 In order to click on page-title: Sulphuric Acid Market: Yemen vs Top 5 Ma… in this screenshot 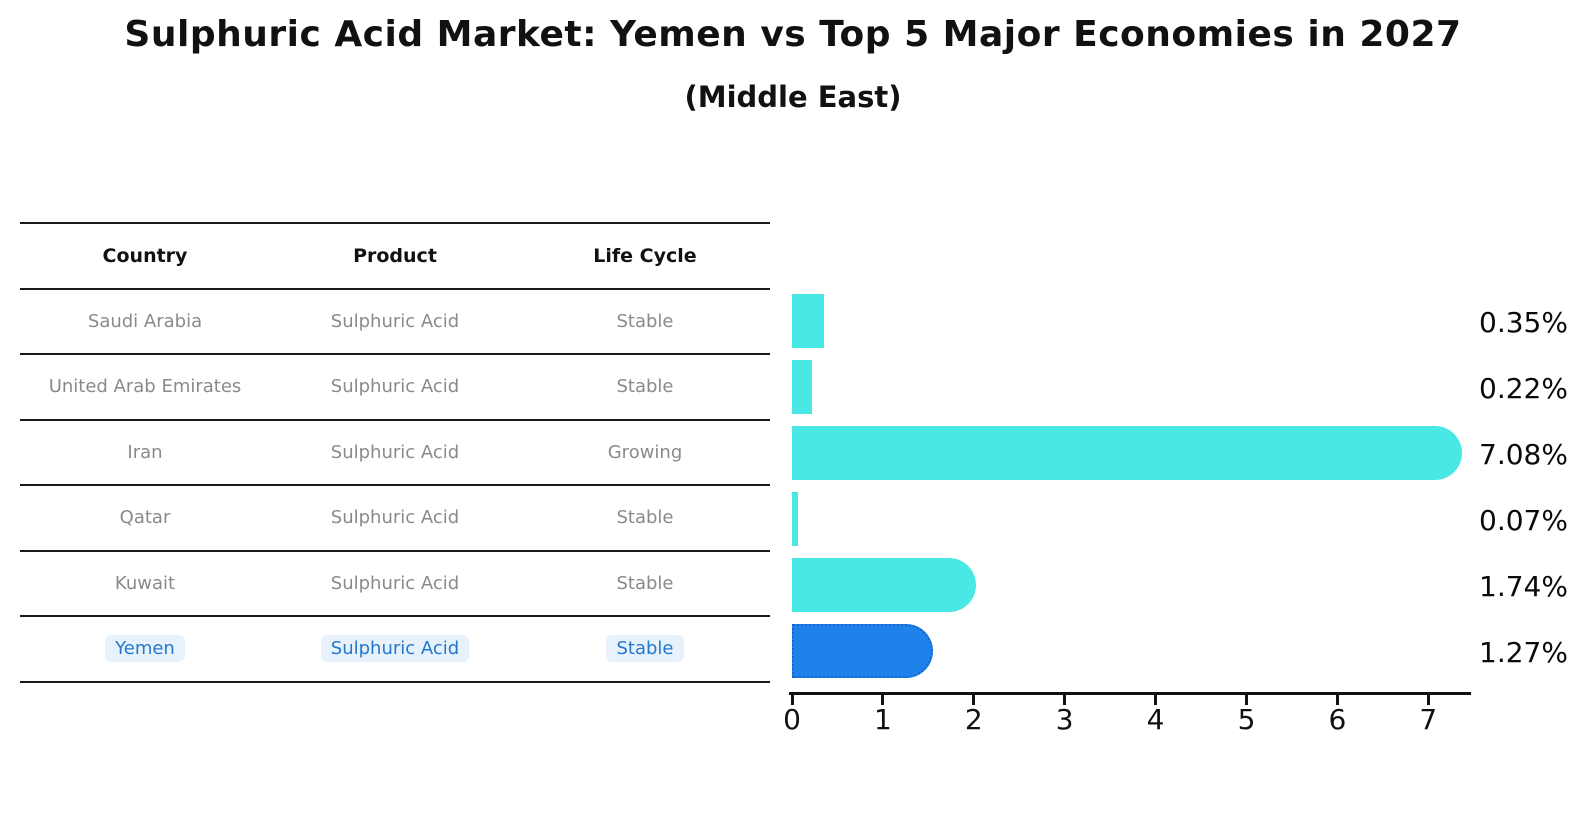, I will do `click(793, 34)`.